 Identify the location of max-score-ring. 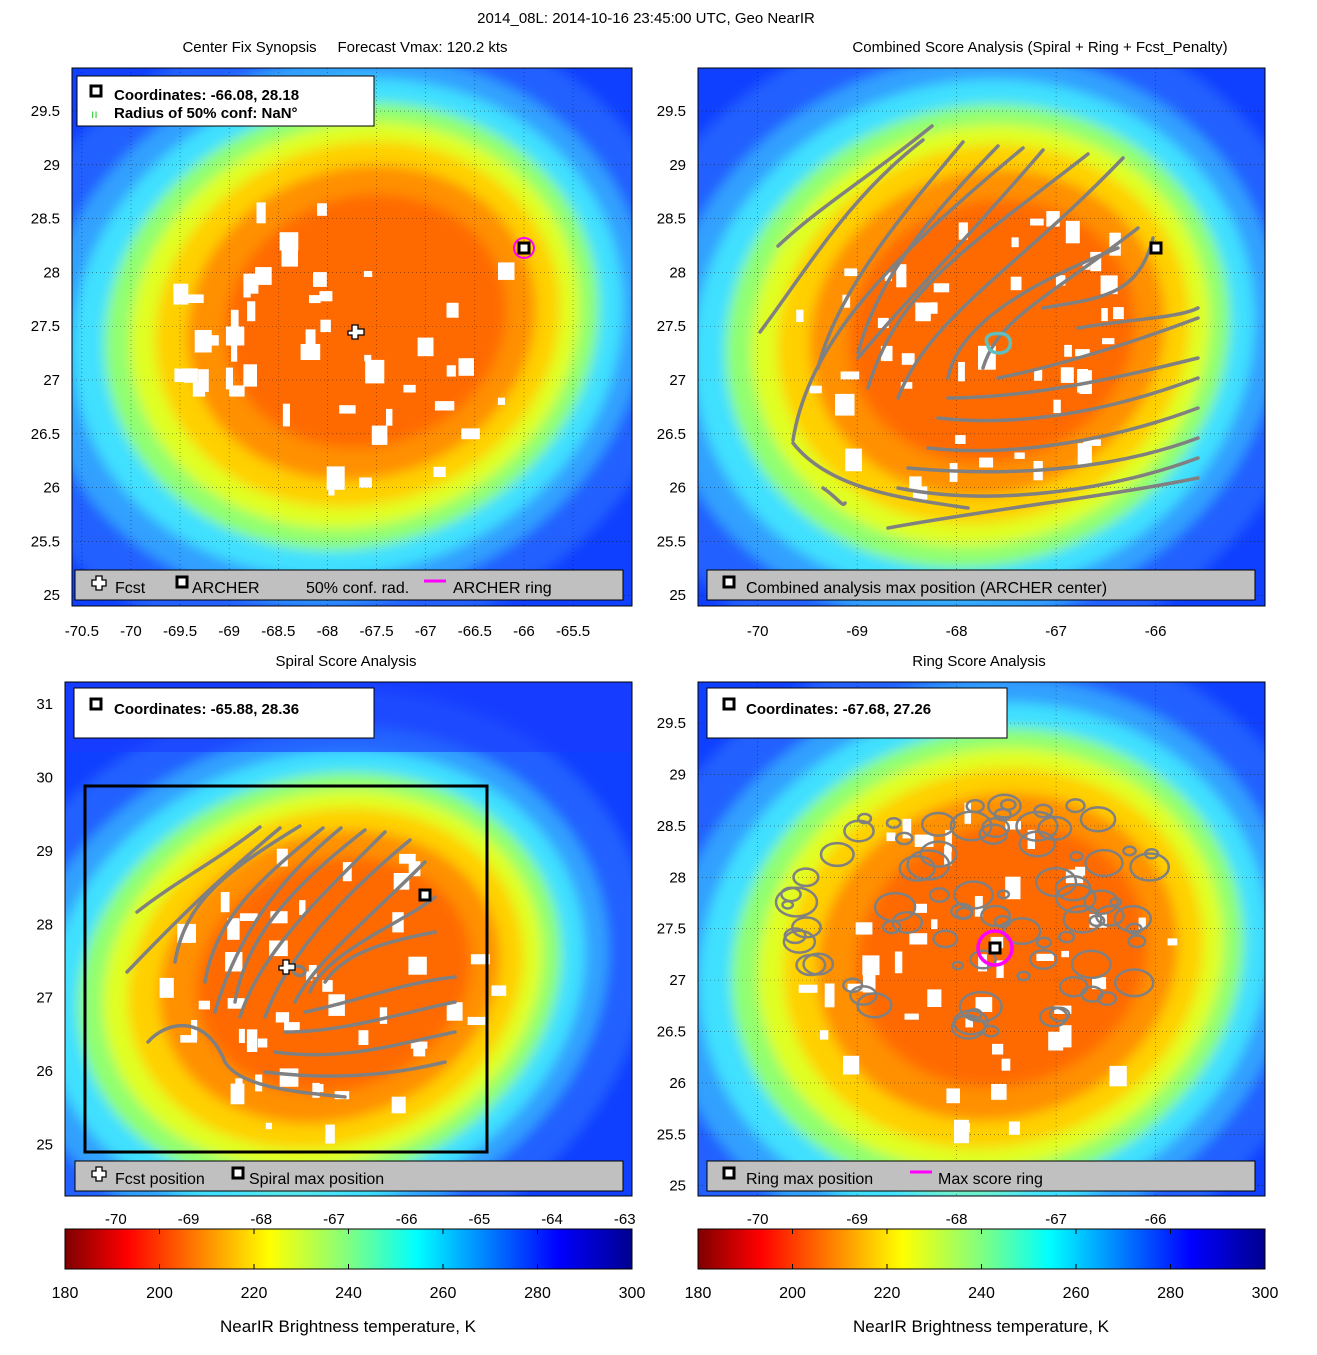
(995, 948).